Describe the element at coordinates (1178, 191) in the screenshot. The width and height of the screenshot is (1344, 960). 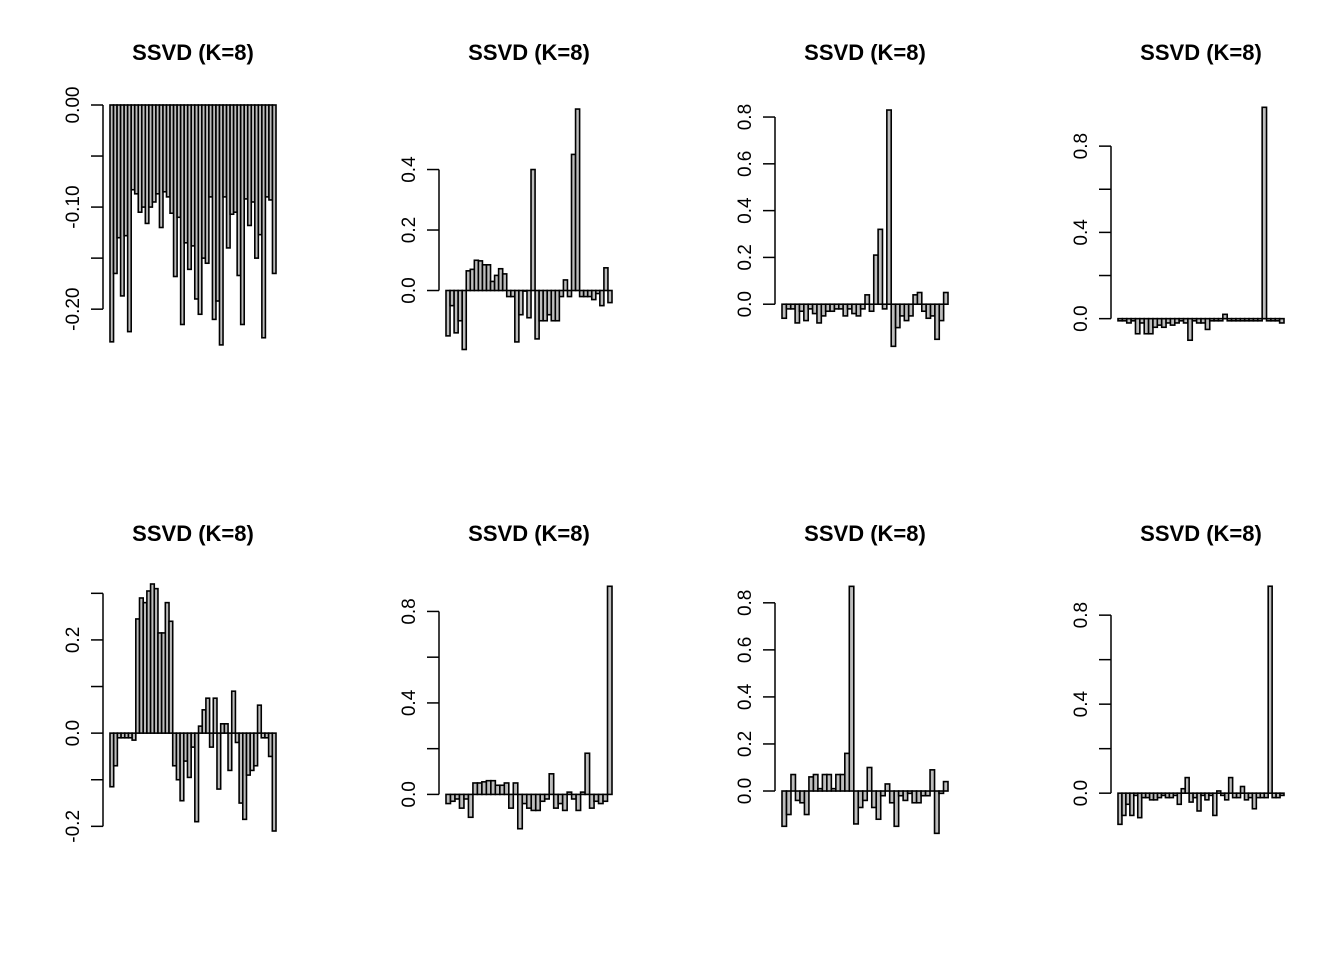
I see `panel-4: SSVD (K=8) 0.0 0.4 0.8` at that location.